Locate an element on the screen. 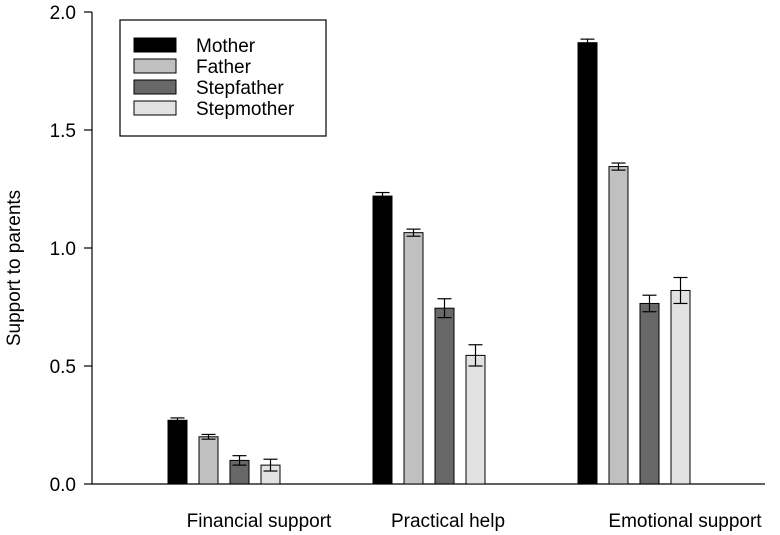  legend-label: Father is located at coordinates (224, 67).